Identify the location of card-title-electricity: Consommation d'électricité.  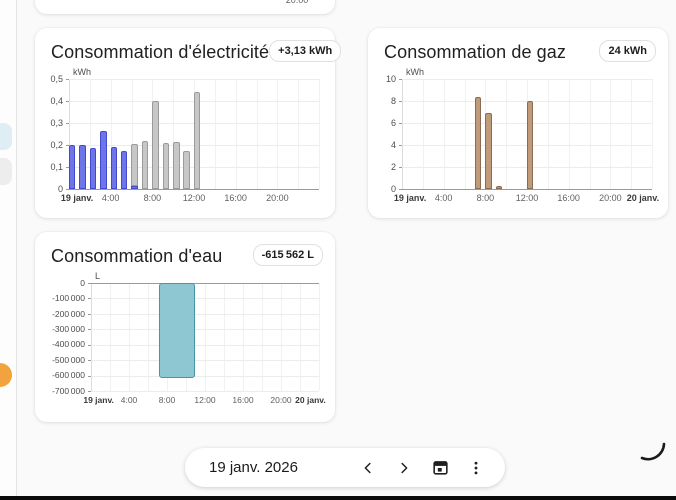
(160, 52).